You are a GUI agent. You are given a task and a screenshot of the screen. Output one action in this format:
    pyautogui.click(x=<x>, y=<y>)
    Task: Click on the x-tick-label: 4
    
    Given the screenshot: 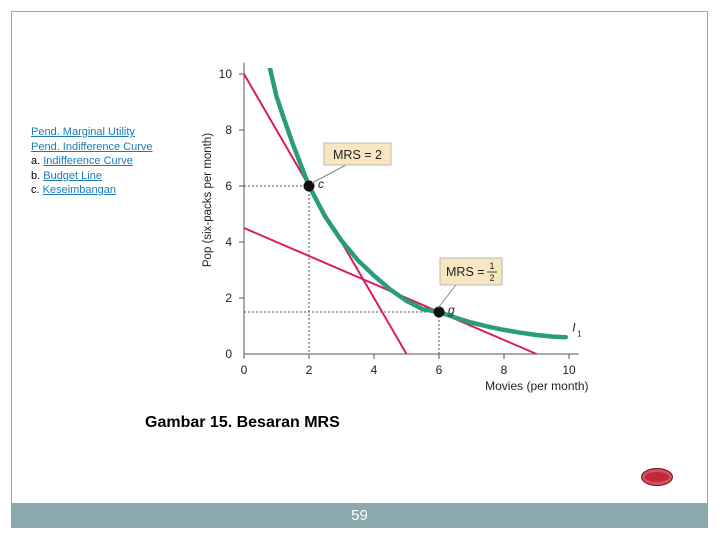 What is the action you would take?
    pyautogui.click(x=374, y=370)
    